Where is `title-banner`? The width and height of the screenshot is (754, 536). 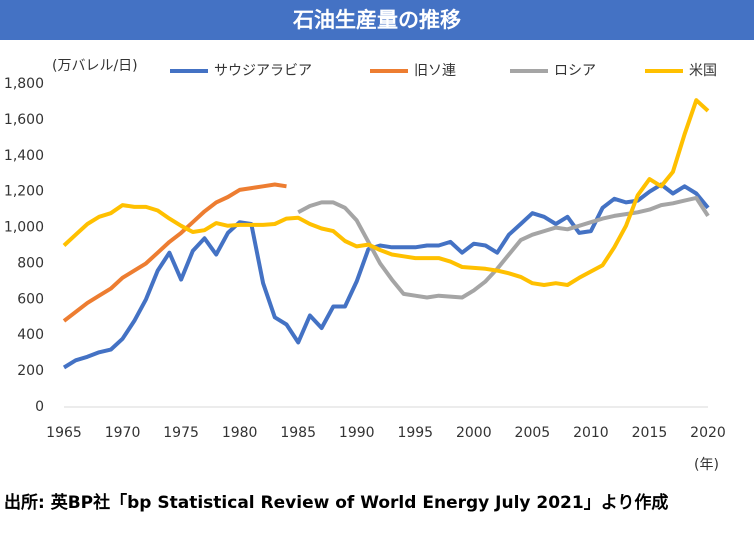 title-banner is located at coordinates (377, 20).